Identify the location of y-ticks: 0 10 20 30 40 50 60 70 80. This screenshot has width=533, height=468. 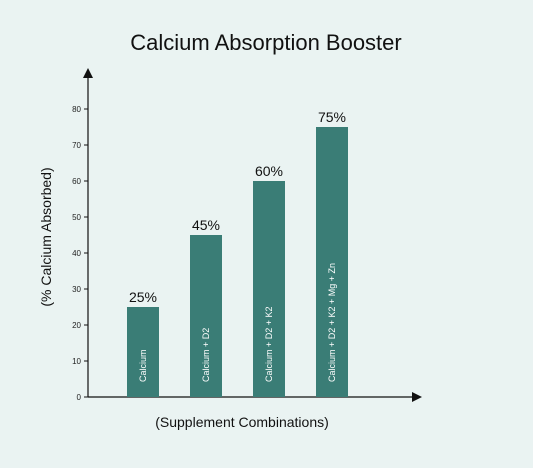
(80, 253).